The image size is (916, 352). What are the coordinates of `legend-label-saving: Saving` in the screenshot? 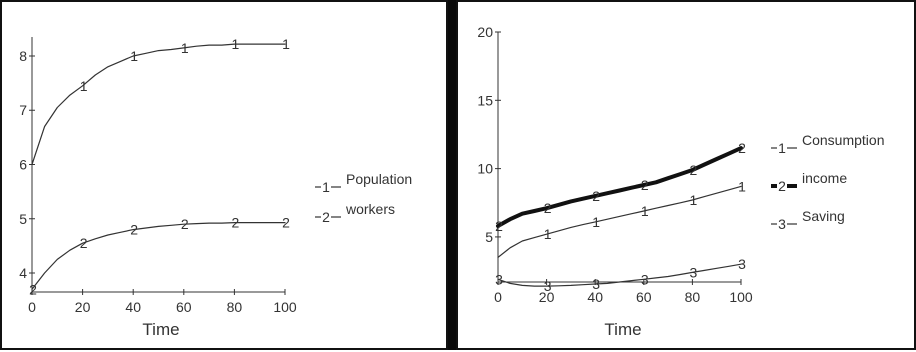 It's located at (823, 216).